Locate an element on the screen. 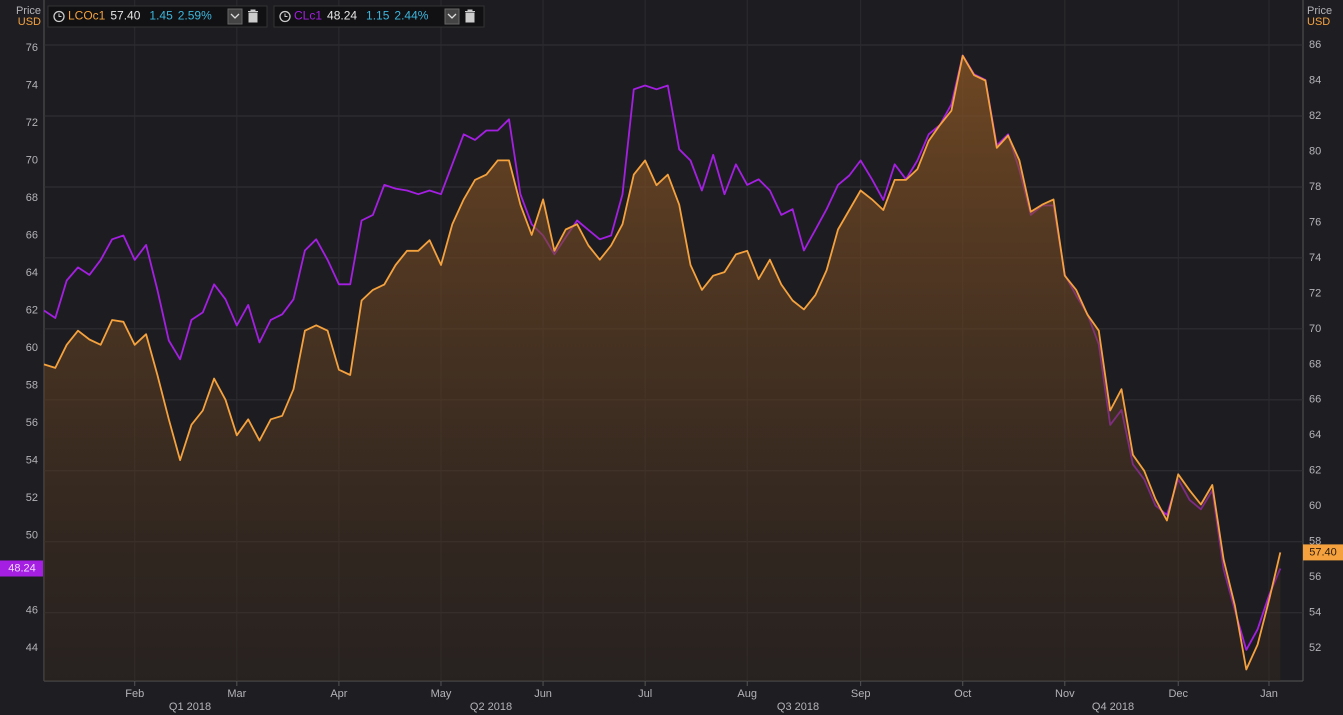 This screenshot has height=715, width=1343. y2-tick-label: 70 is located at coordinates (1315, 329).